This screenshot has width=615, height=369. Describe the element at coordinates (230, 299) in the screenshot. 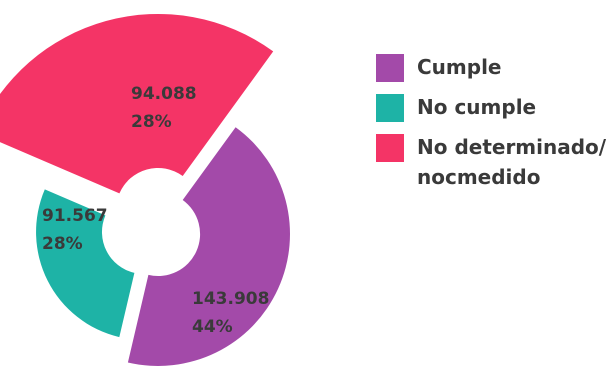

I see `slice-label-cumple-value: 143.908` at that location.